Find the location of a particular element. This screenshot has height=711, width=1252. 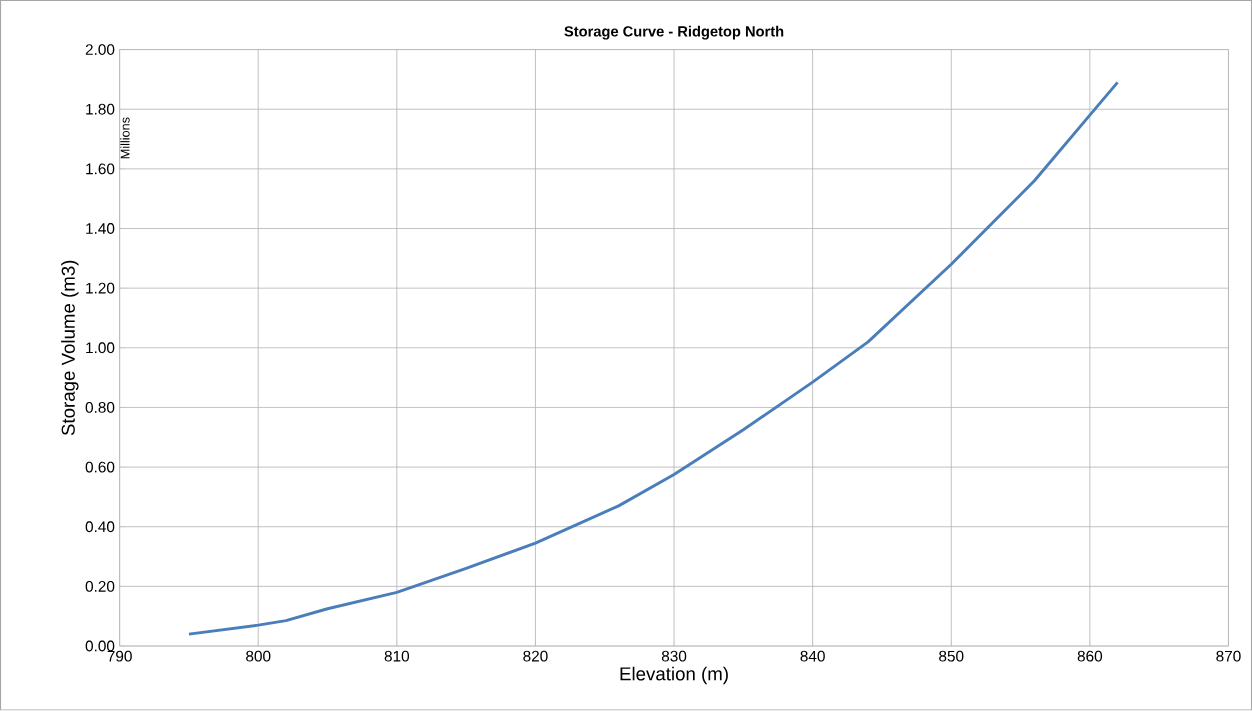

x-tick-label: 820 is located at coordinates (535, 656).